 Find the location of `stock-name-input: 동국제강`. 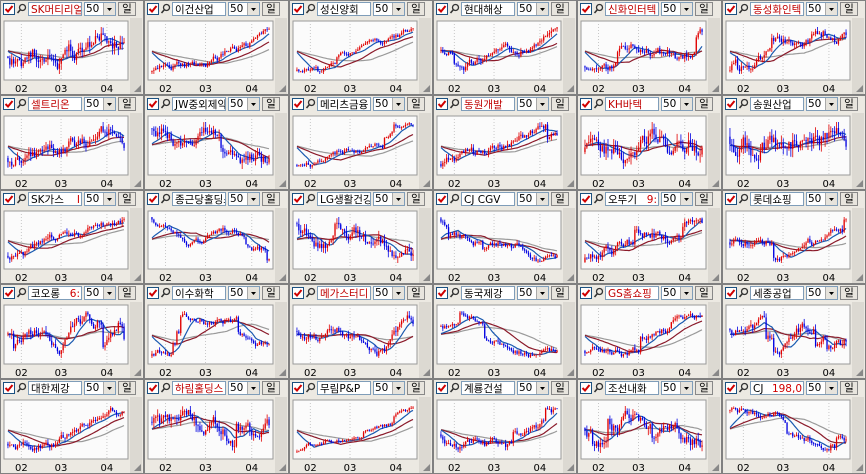

stock-name-input: 동국제강 is located at coordinates (488, 293).